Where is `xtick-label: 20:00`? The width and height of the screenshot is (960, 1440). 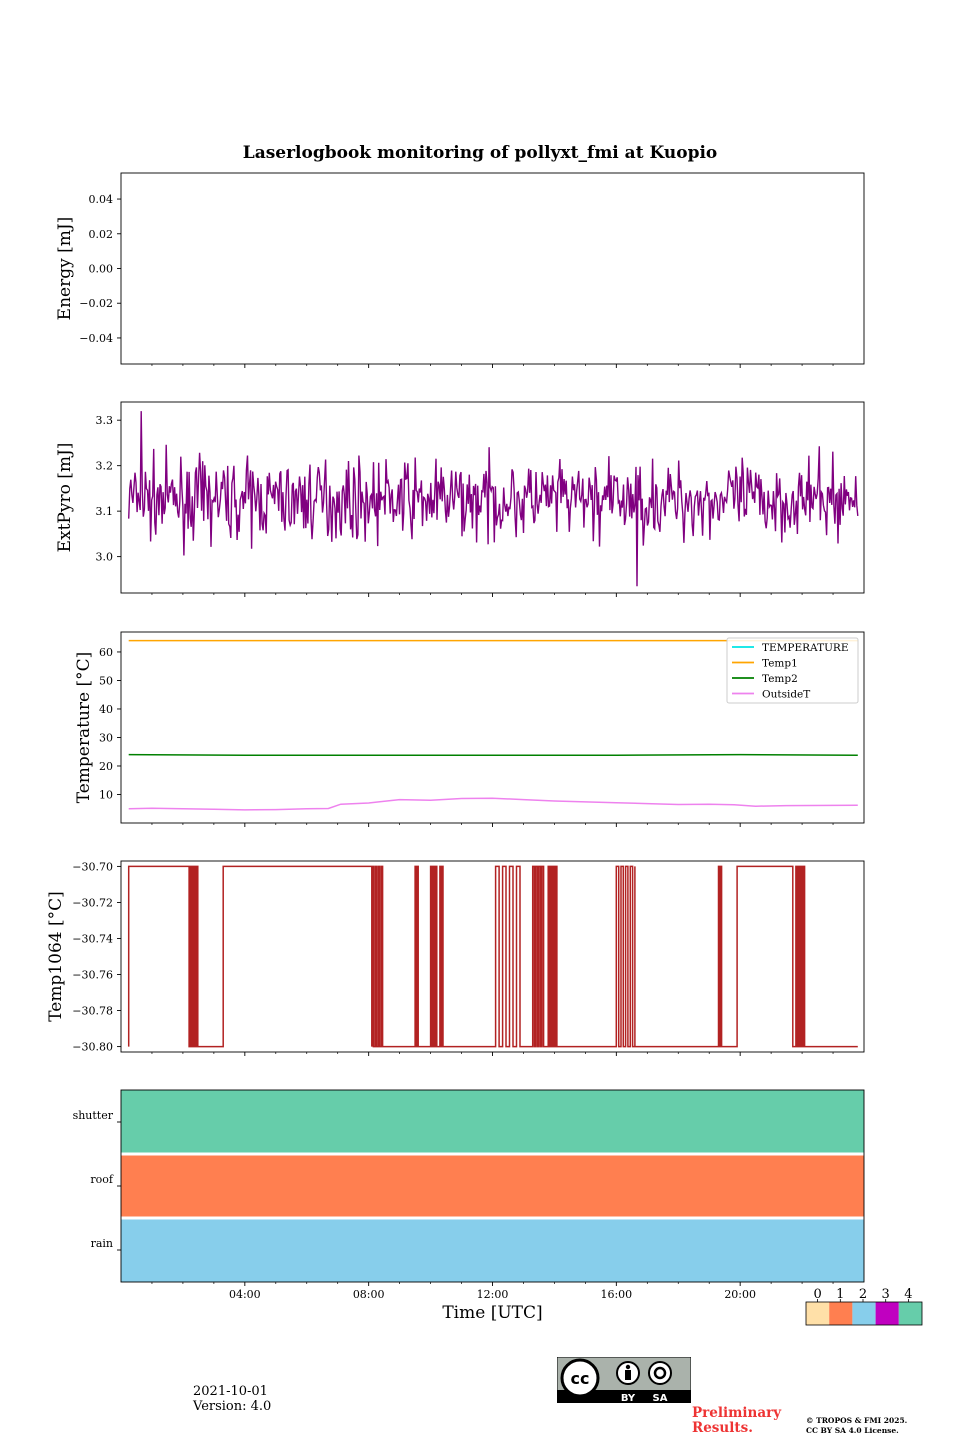
xtick-label: 20:00 is located at coordinates (740, 1294).